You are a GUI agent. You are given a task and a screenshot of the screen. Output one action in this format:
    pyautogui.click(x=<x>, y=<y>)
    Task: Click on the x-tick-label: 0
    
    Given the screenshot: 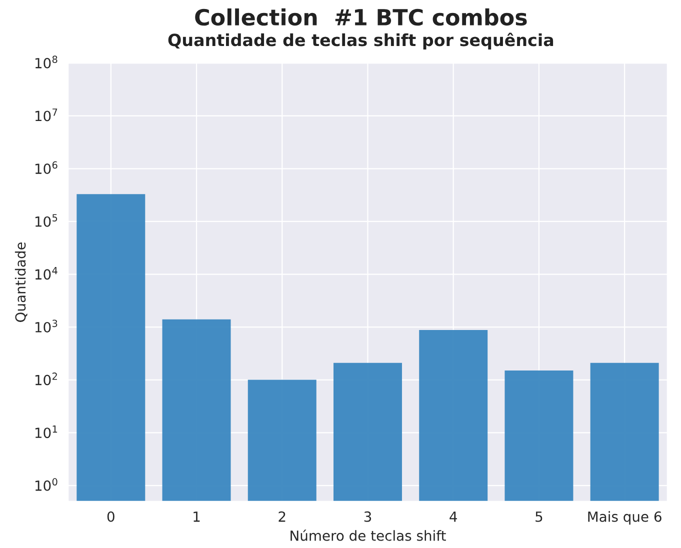 What is the action you would take?
    pyautogui.click(x=110, y=516)
    